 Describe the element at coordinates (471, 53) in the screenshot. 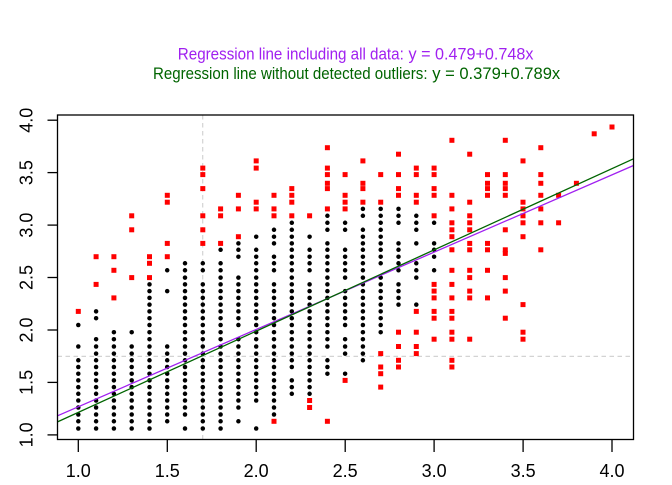

I see `svg-text: y = 0.479+0.748x` at that location.